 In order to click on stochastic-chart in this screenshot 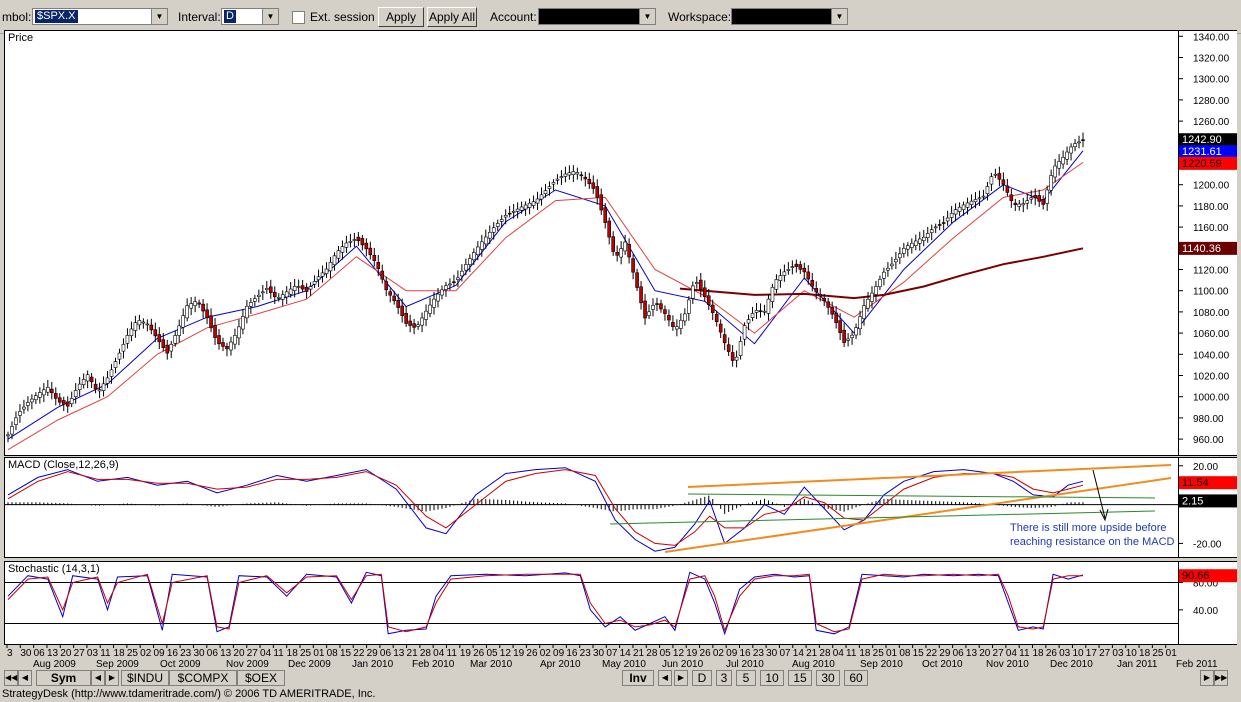, I will do `click(591, 603)`.